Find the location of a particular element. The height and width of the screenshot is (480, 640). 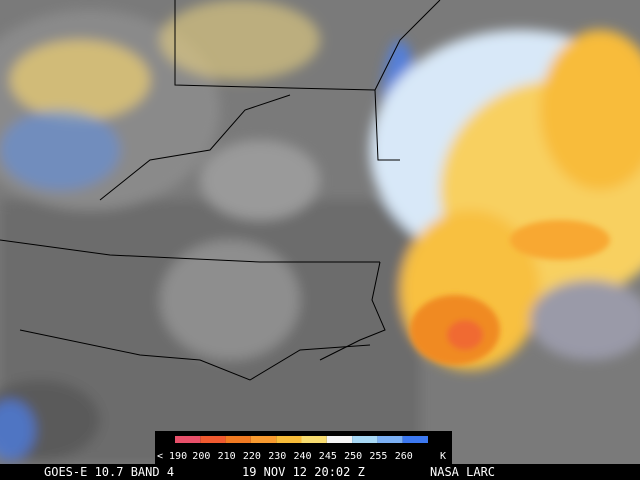

caption-source: NASA LARC is located at coordinates (462, 472).